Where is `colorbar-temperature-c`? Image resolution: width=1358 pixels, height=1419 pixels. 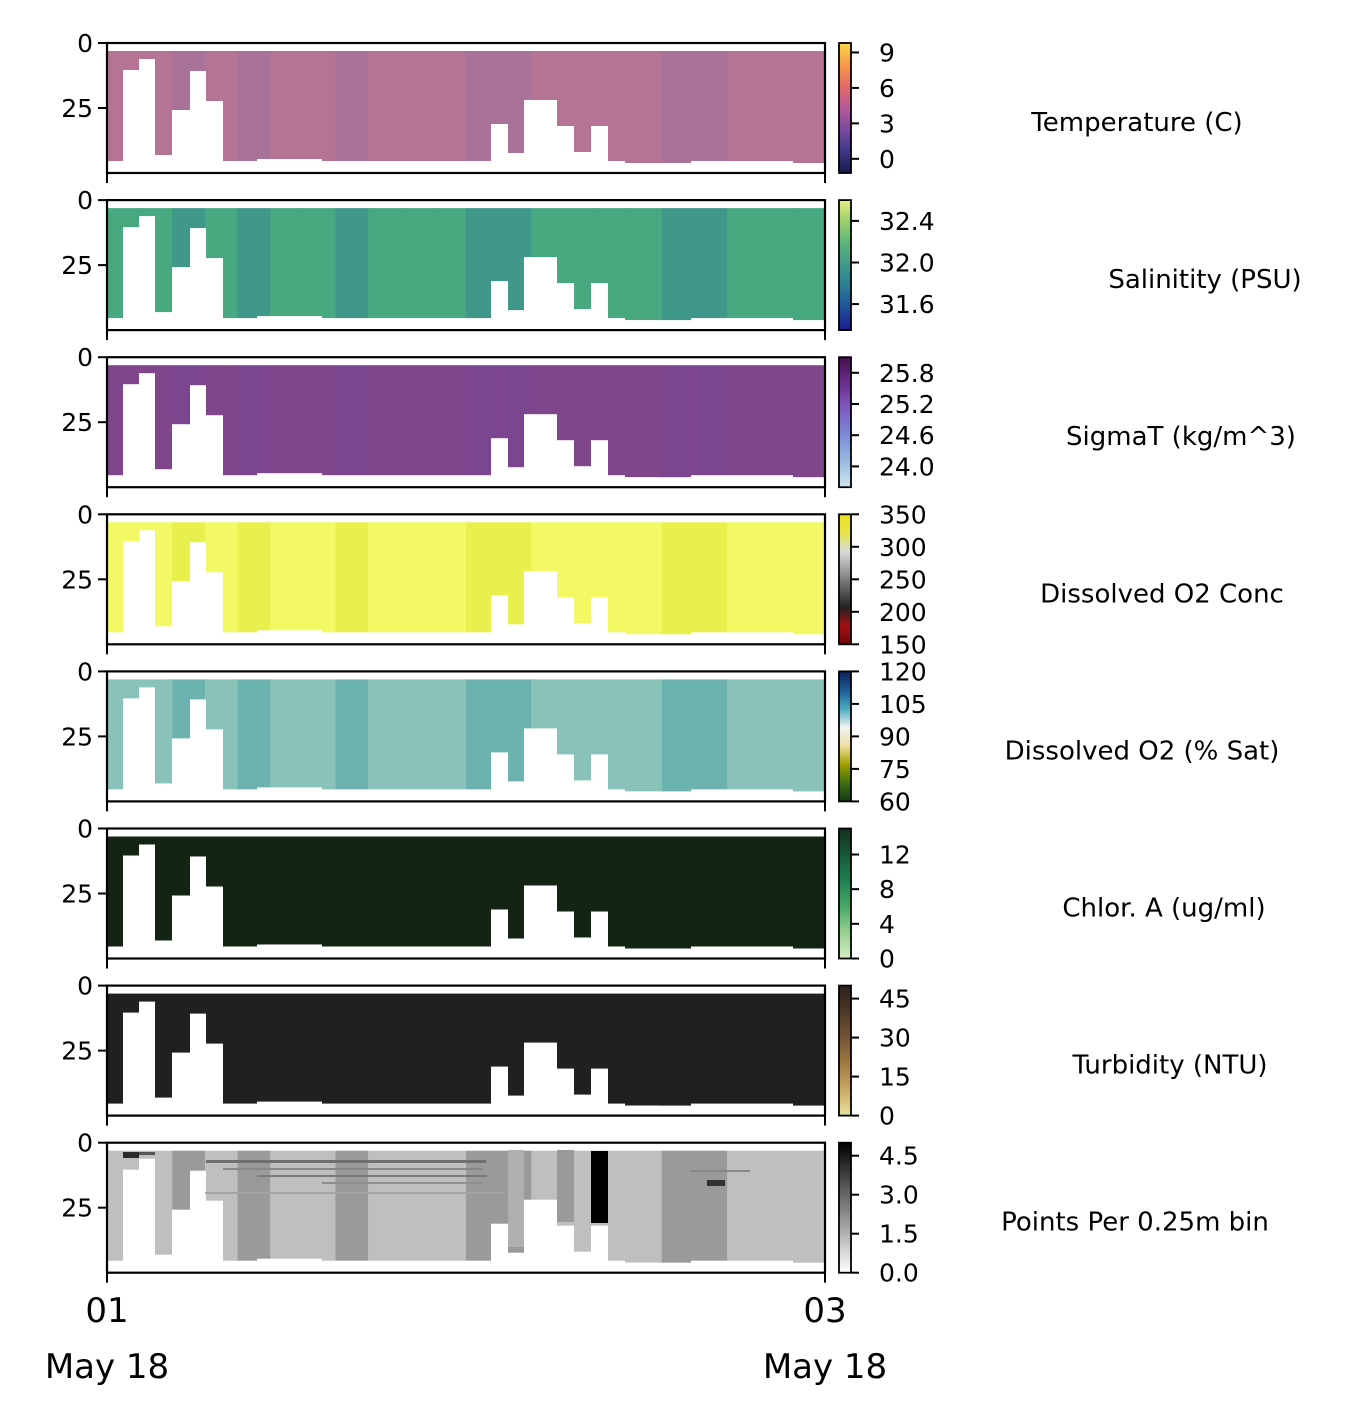
colorbar-temperature-c is located at coordinates (845, 108).